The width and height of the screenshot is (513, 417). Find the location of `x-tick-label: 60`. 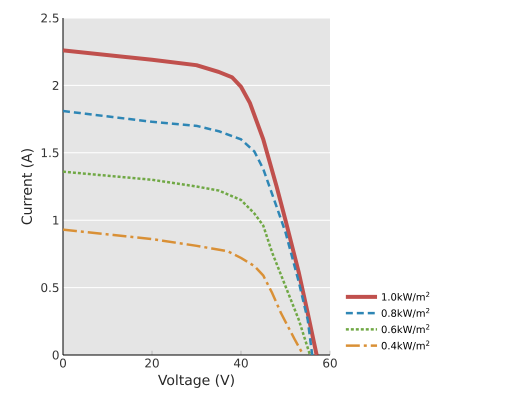

x-tick-label: 60 is located at coordinates (330, 363).